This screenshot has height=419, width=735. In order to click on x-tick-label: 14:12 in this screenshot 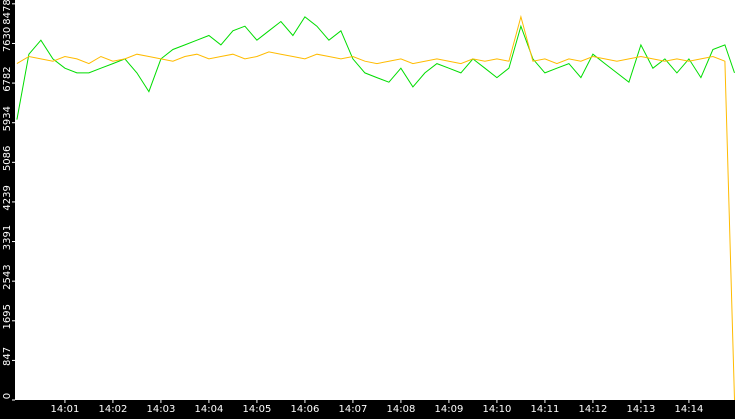, I will do `click(593, 409)`.